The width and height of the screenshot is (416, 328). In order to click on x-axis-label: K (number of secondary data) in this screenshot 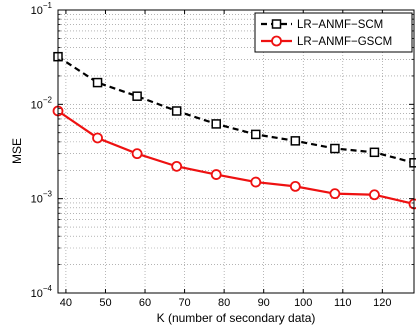, I will do `click(236, 318)`.